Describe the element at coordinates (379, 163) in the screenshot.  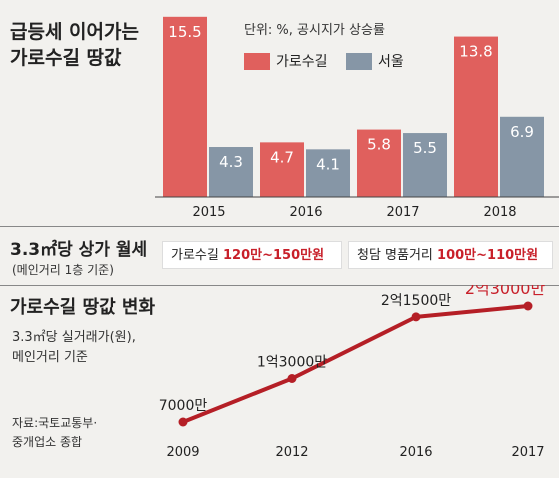
I see `bar-garosu-2017` at that location.